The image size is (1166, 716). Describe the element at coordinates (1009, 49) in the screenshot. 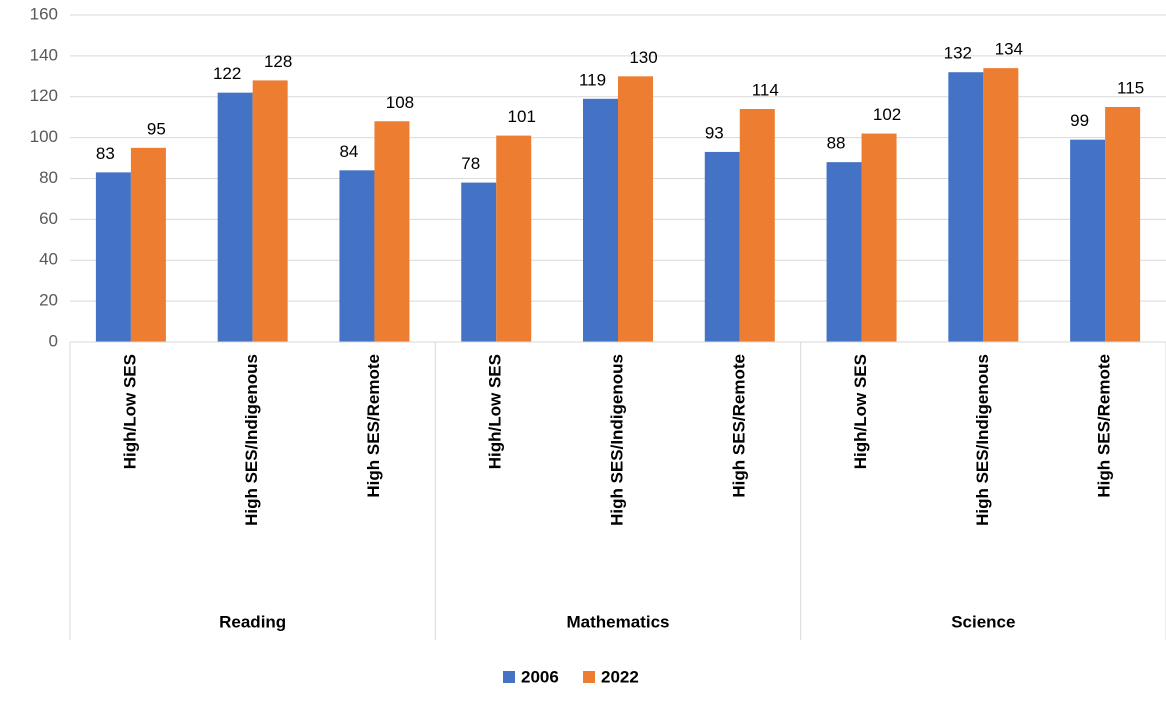

I see `data-label: 134` at that location.